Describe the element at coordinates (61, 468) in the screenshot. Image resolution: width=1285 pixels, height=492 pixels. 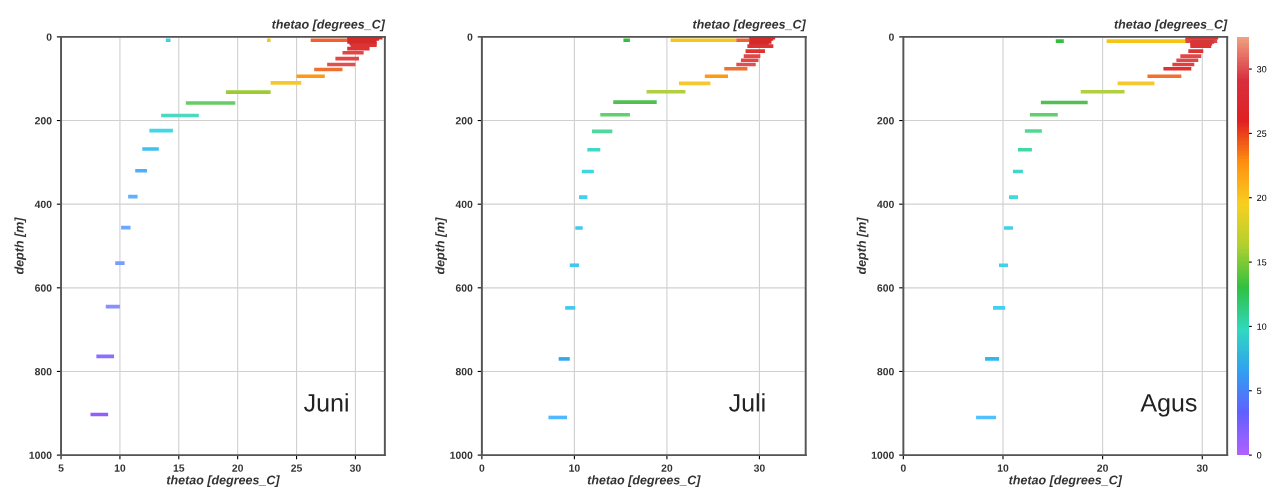
I see `x-tick-label: 5` at that location.